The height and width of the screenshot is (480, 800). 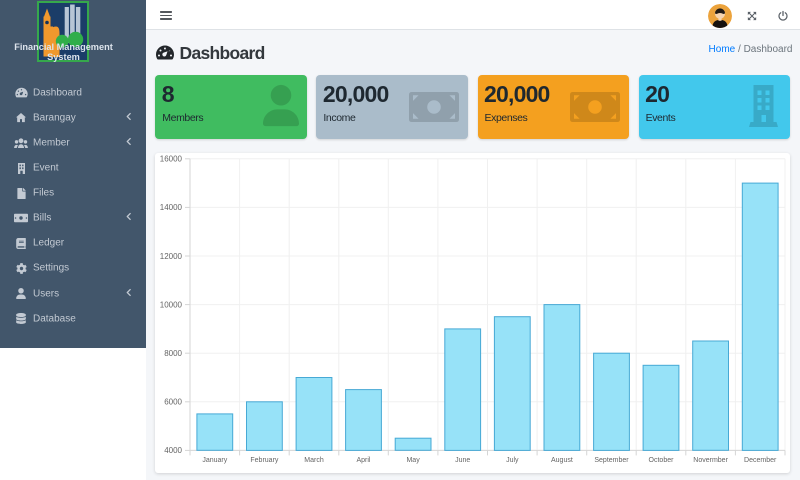 I want to click on svg-text: 8000, so click(x=173, y=353).